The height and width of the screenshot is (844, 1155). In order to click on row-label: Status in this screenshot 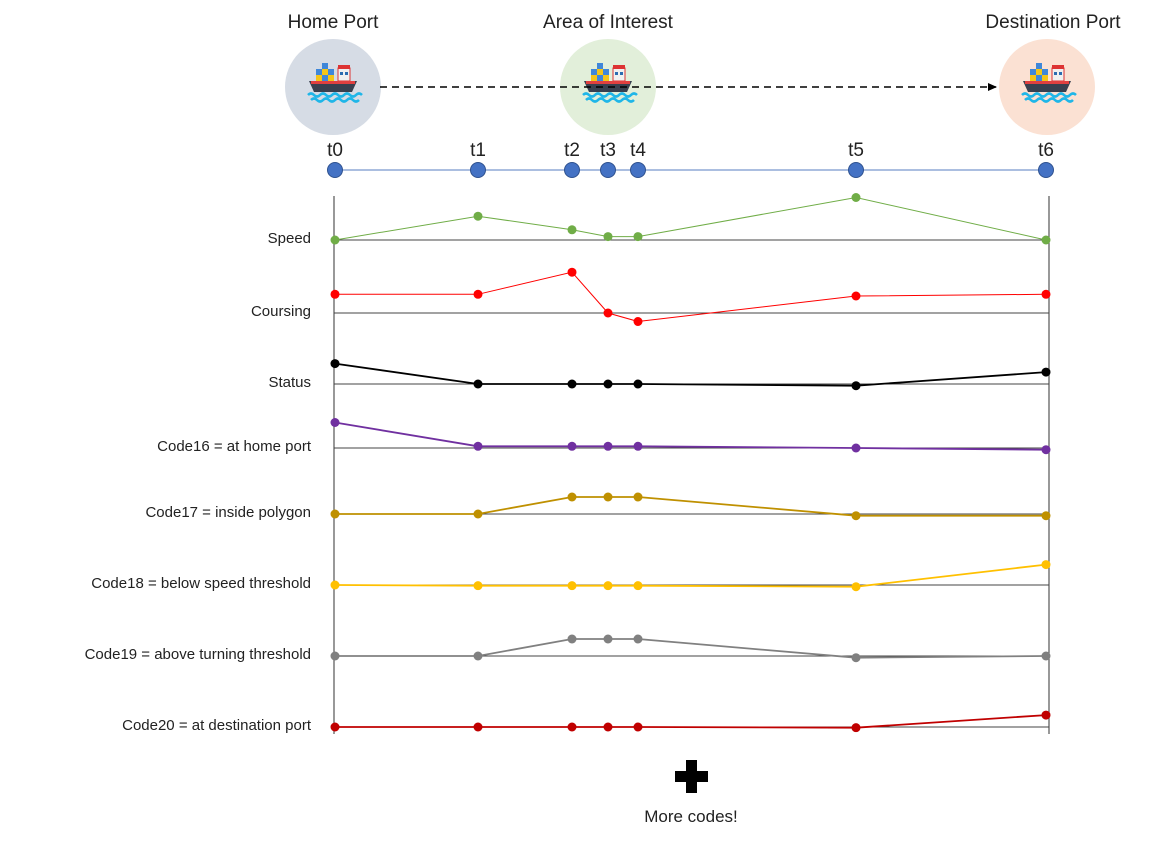, I will do `click(289, 382)`.